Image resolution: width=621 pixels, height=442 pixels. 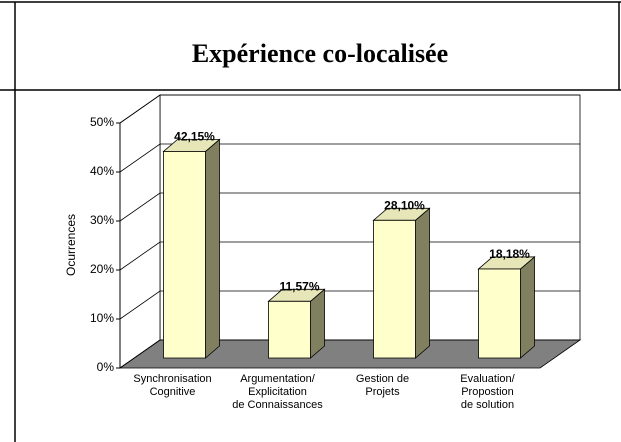 I want to click on y-tick-label: 0%, so click(x=106, y=367).